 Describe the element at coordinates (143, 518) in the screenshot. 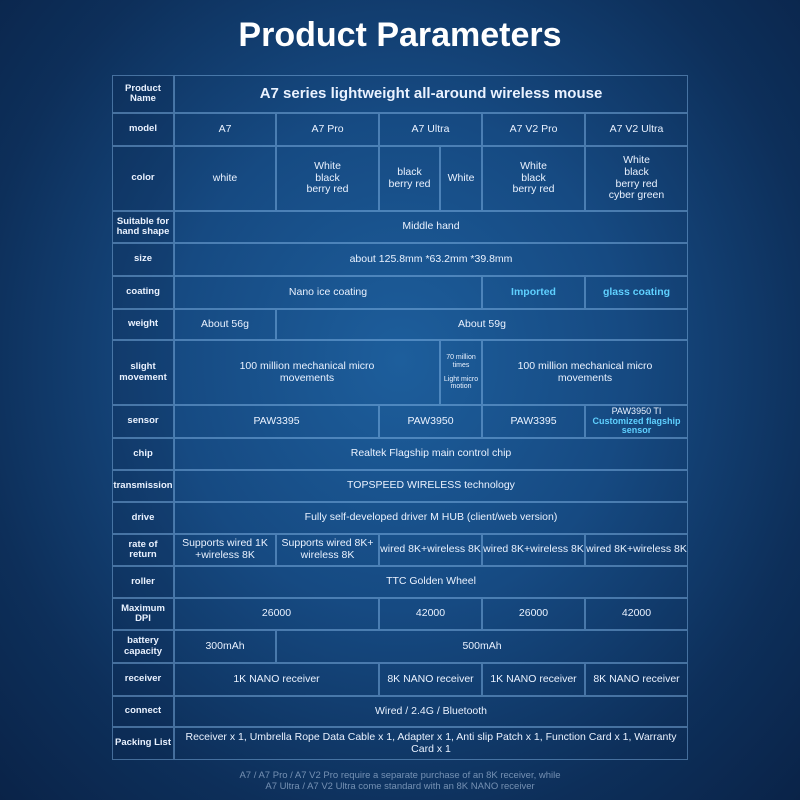

I see `row-label: drive` at that location.